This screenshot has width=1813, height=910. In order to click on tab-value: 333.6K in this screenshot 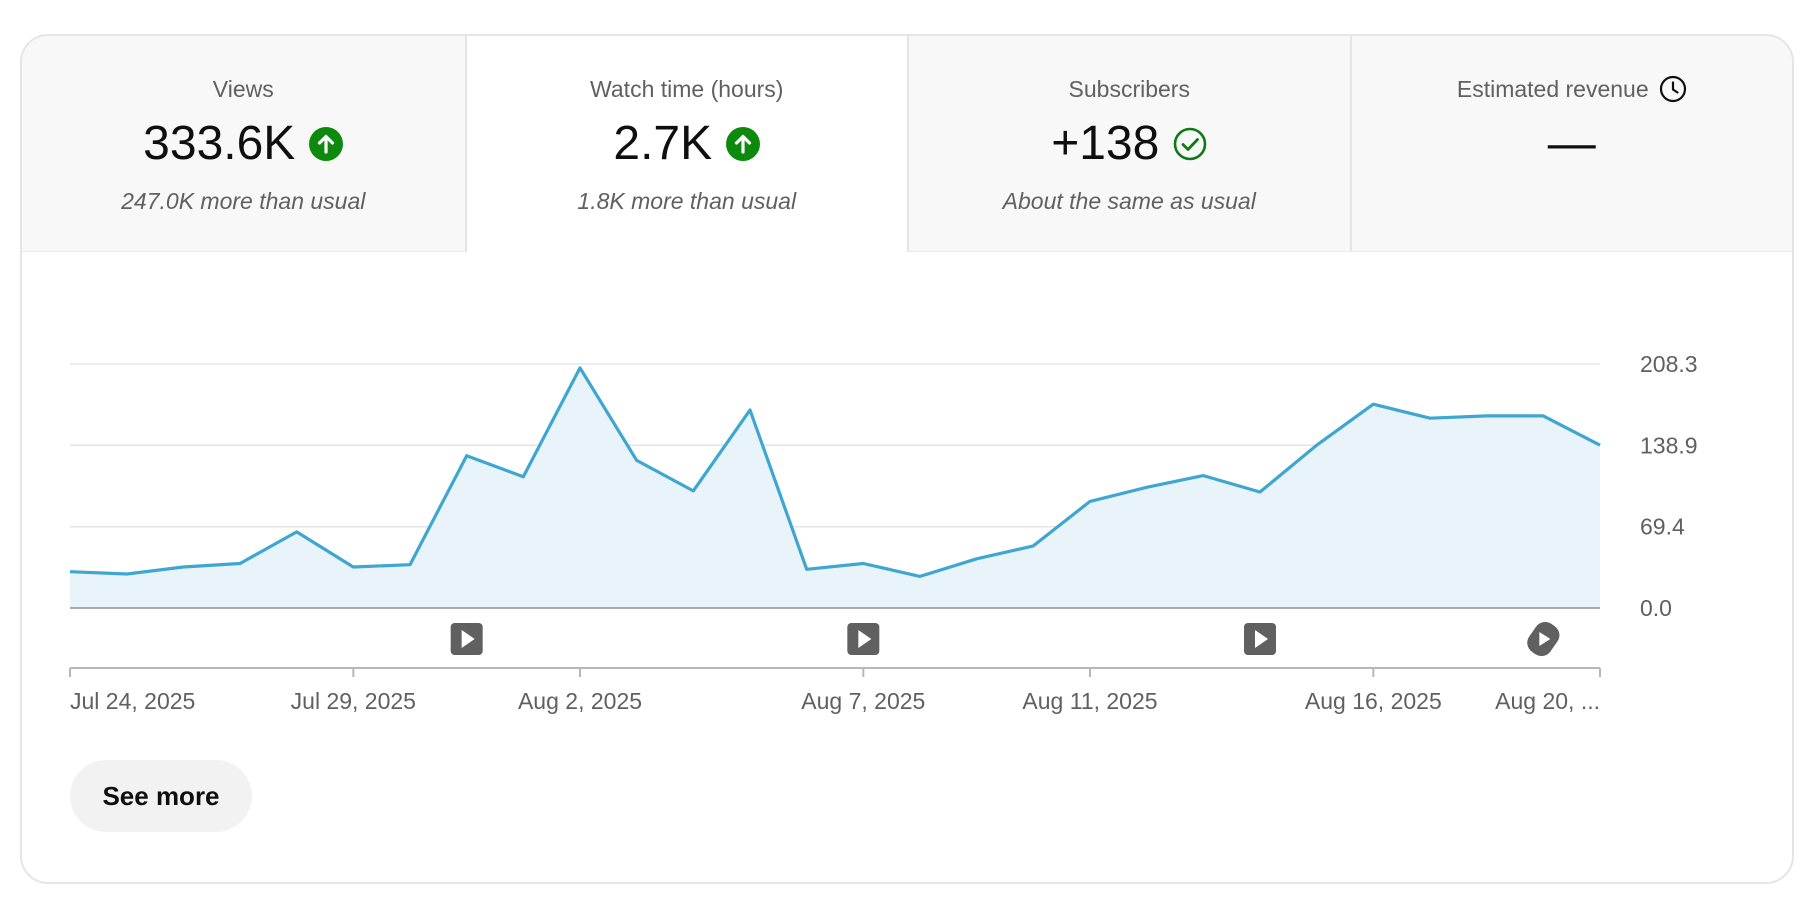, I will do `click(243, 144)`.